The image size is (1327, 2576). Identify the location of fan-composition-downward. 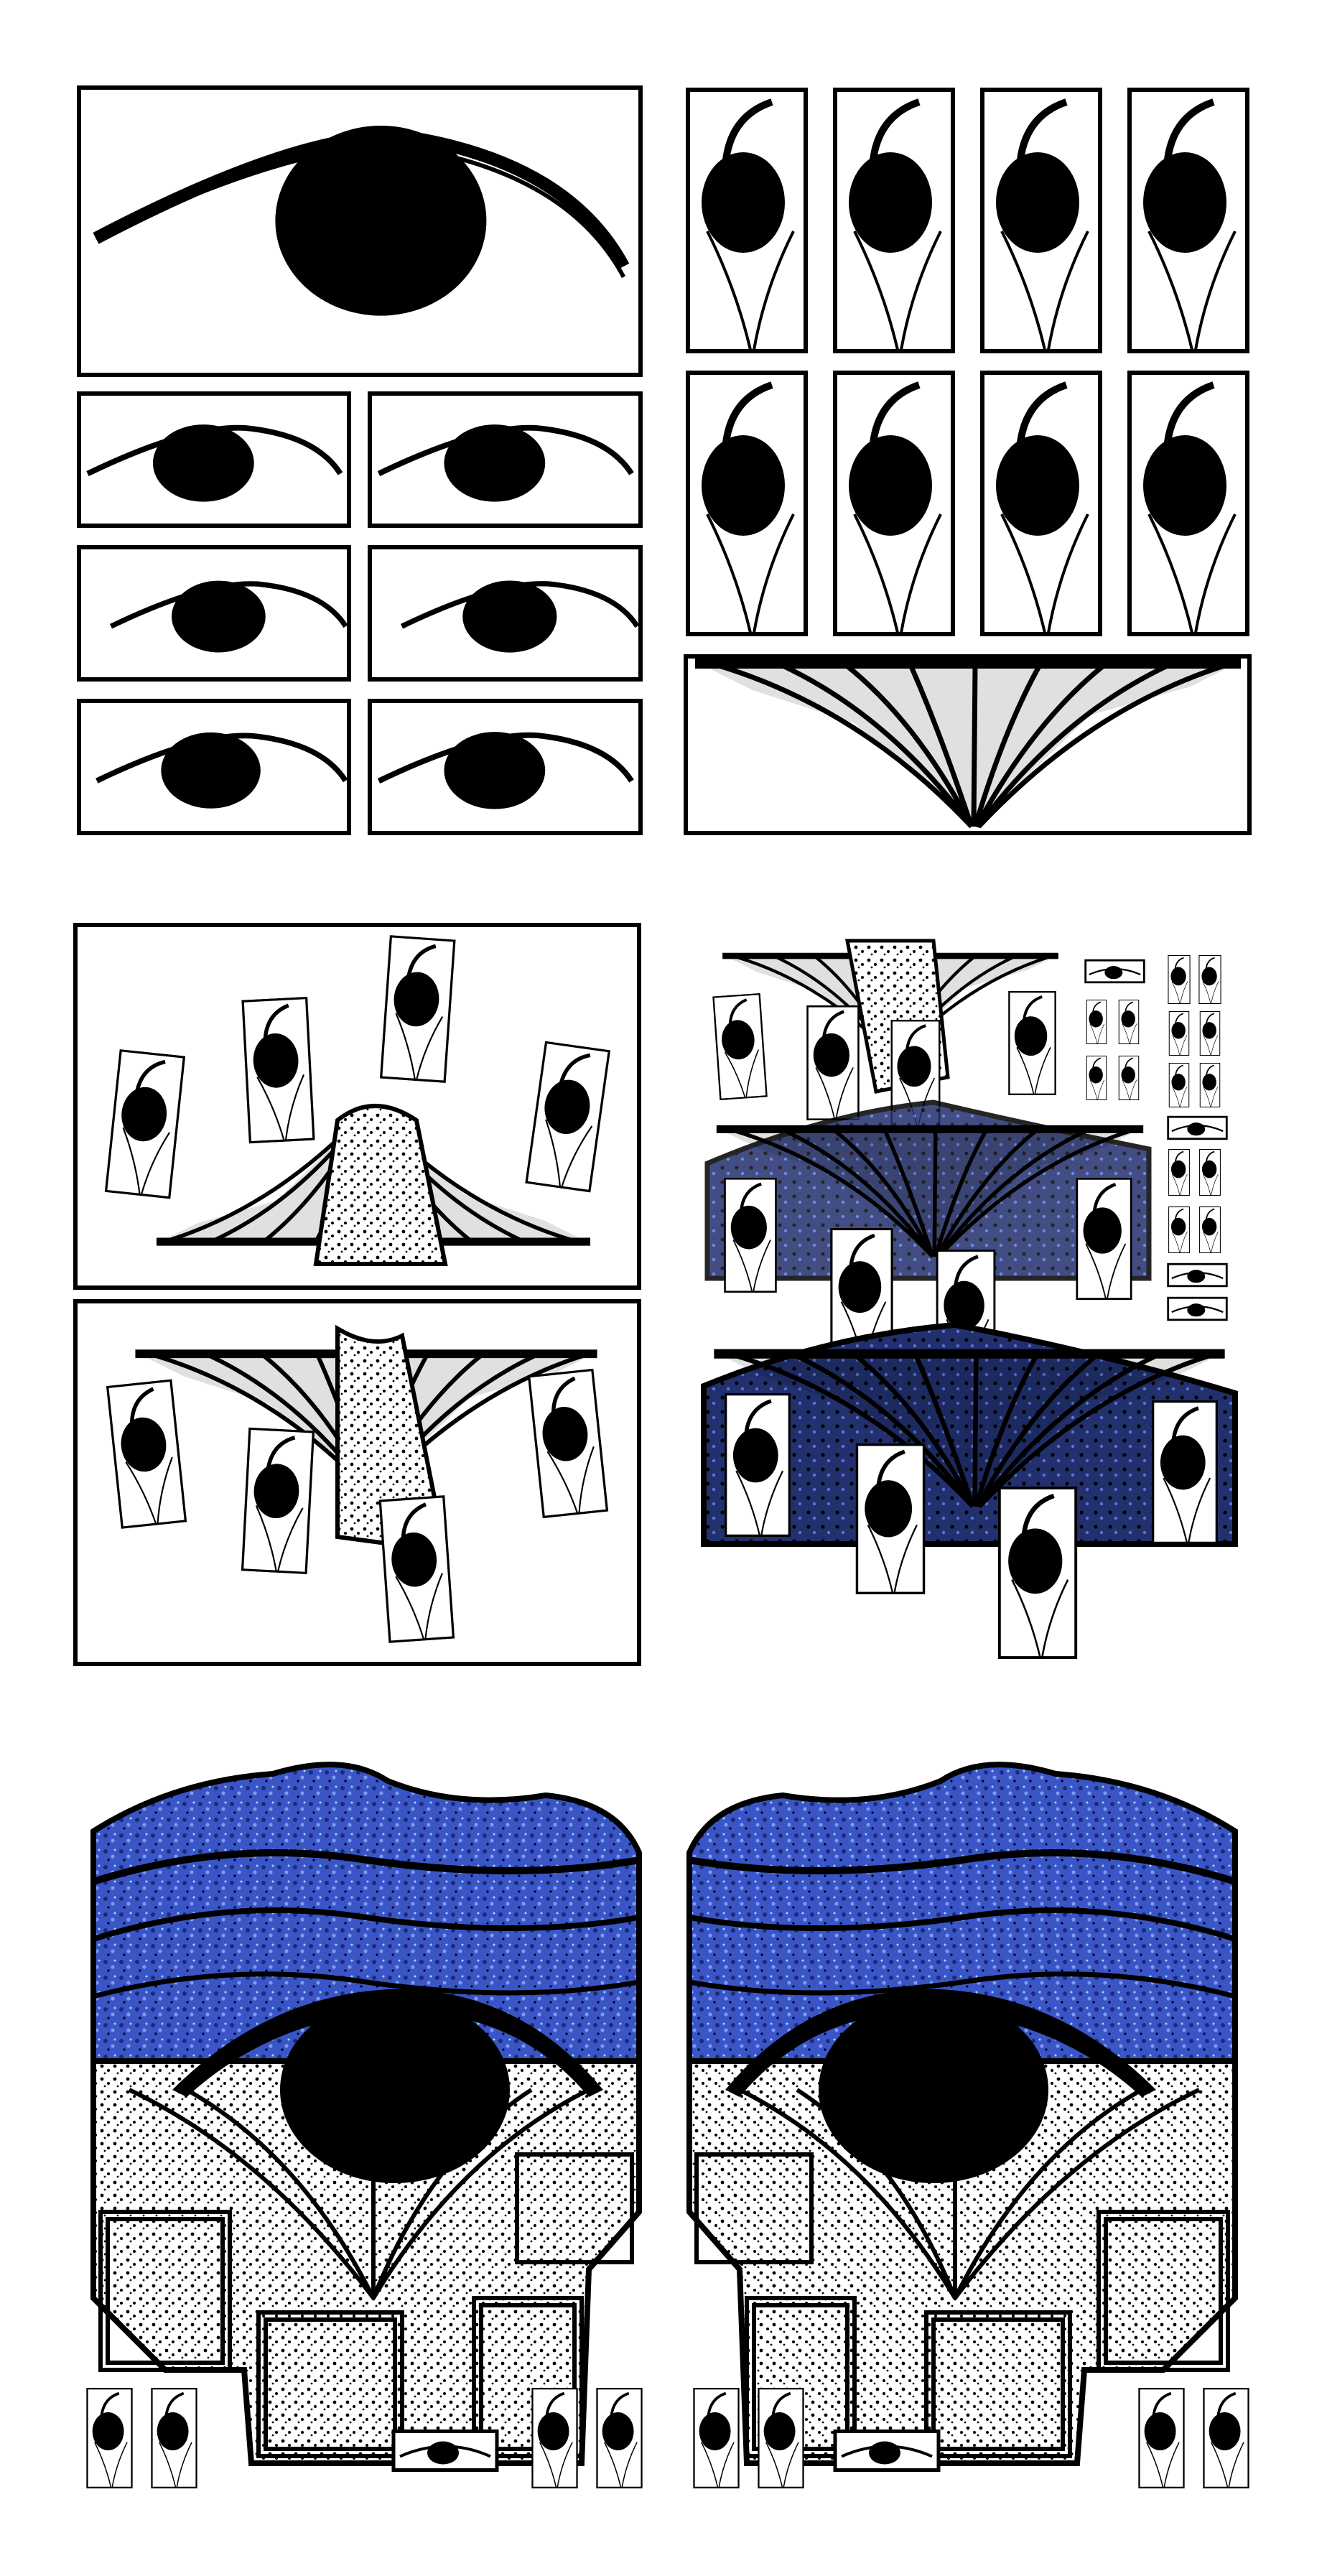
(357, 1482).